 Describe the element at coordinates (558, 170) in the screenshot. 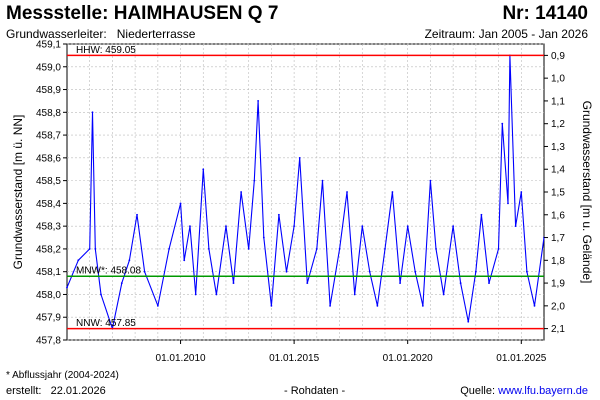

I see `right-tick-label: 1,4` at that location.